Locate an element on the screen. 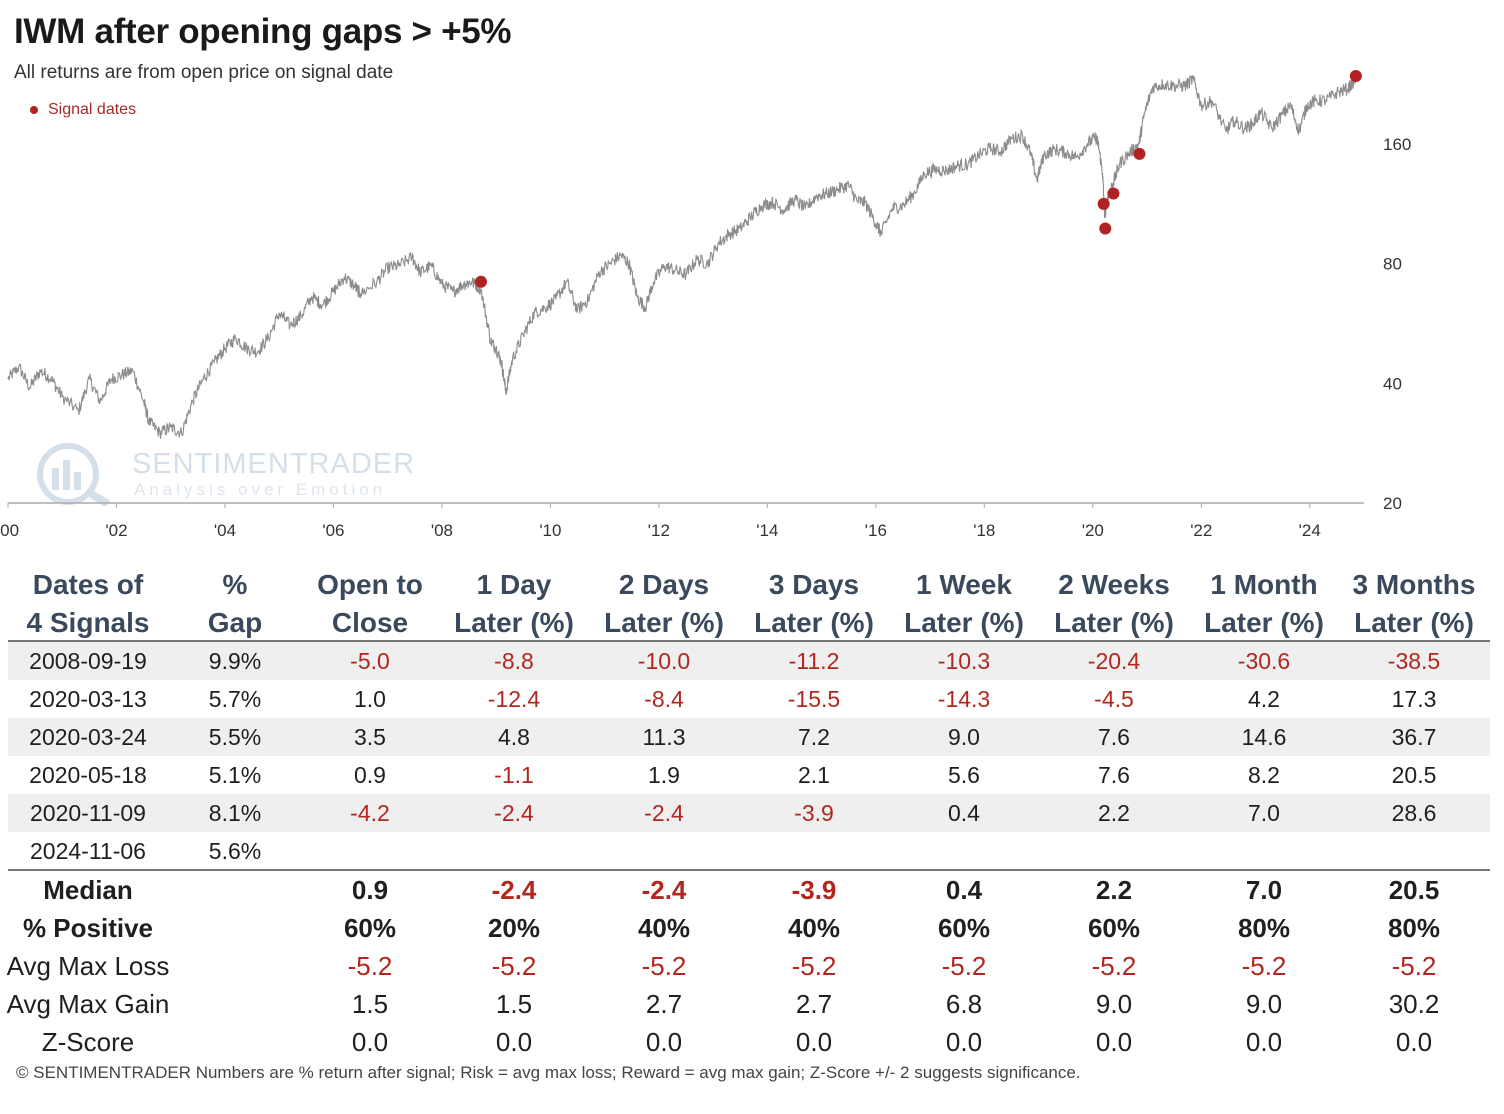 The height and width of the screenshot is (1114, 1504). watermark-brand: SENTIMENTRADER is located at coordinates (274, 464).